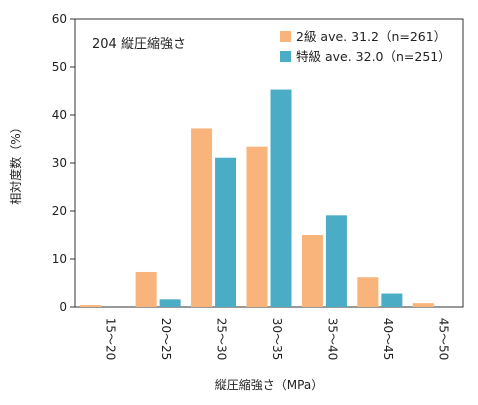  Describe the element at coordinates (59, 163) in the screenshot. I see `y-tick-label: 30` at that location.